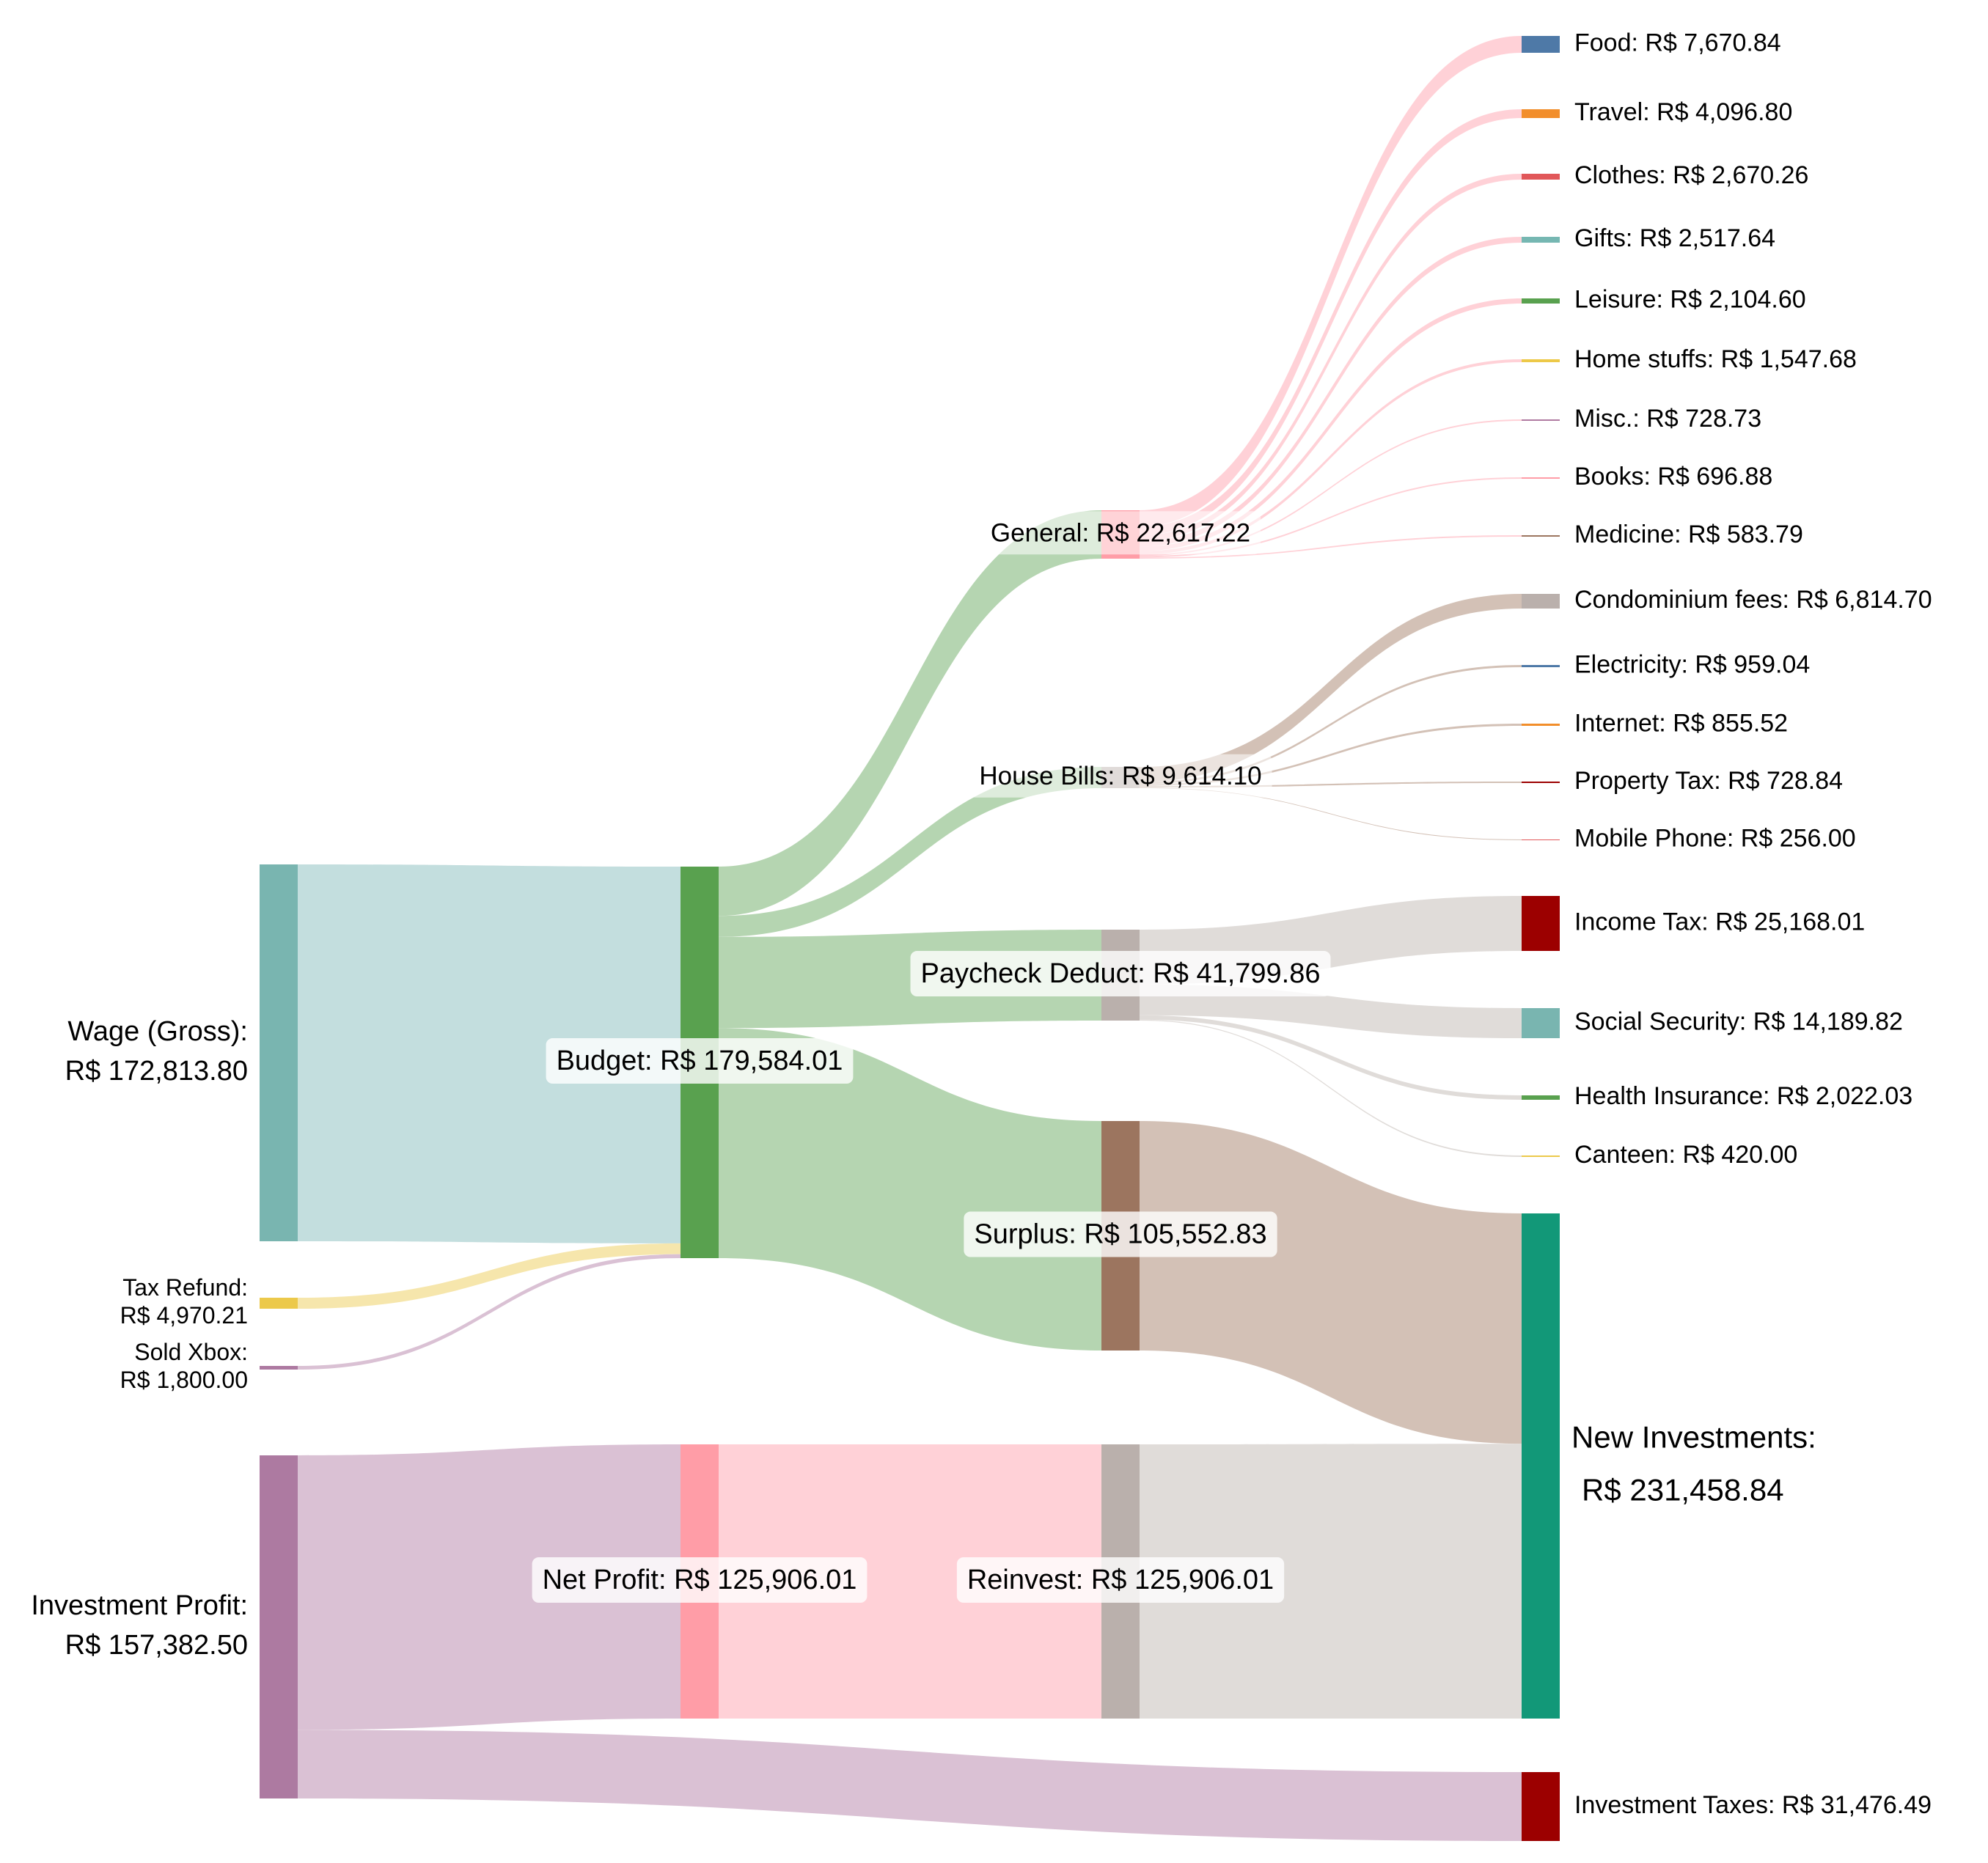 The width and height of the screenshot is (1988, 1863). What do you see at coordinates (1688, 535) in the screenshot?
I see `node-label-medicine: Medicine: R$ 583.79` at bounding box center [1688, 535].